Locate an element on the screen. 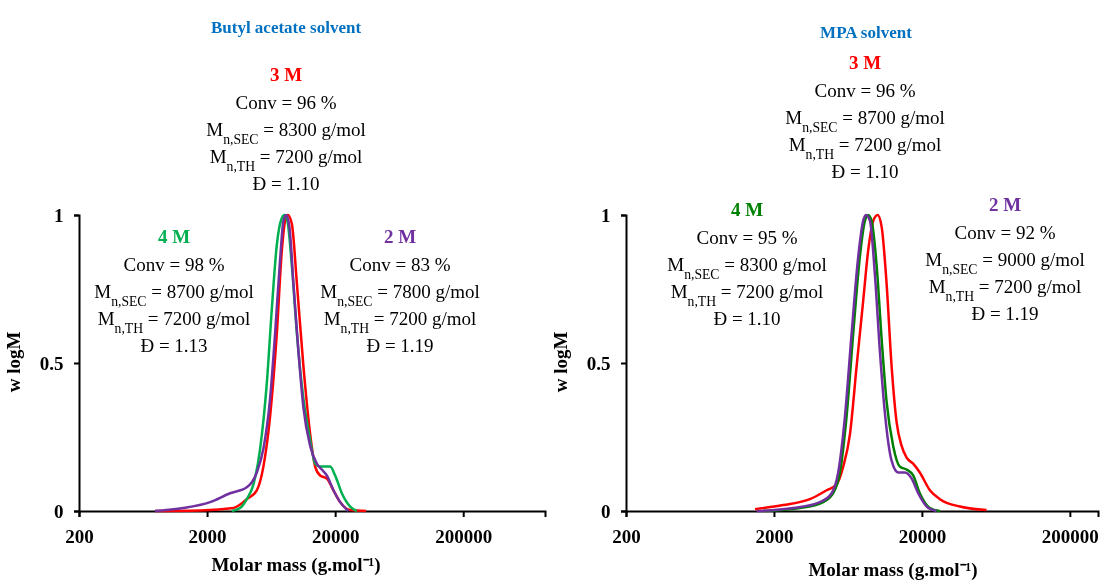  text: Conv = 96 % M$_{n,SEC}$ = 8300 g/mol M$_{n,TH}$ = 7200 g/mol Đ = 1.10 is located at coordinates (286, 143).